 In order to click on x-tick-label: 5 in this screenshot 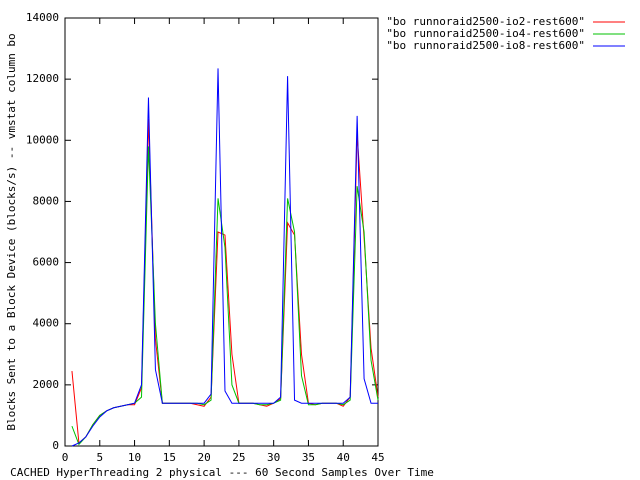, I will do `click(99, 457)`.